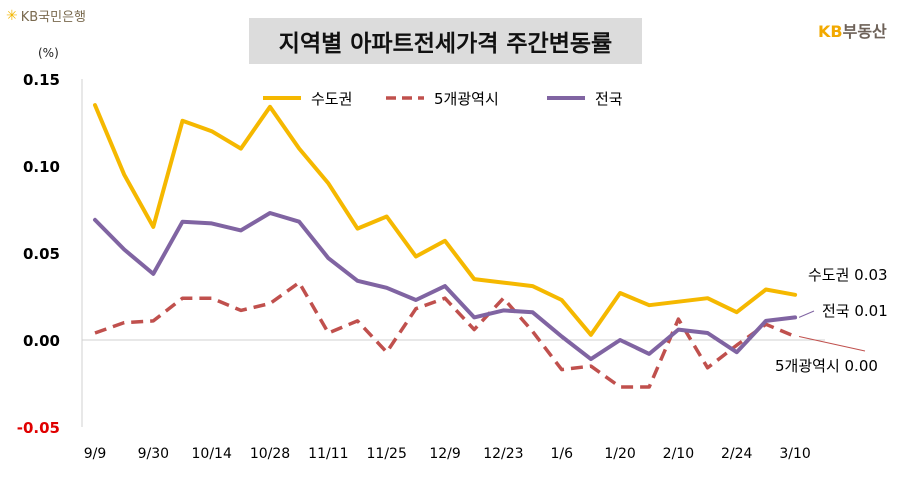 The image size is (911, 485). I want to click on legend-label-2: 전국, so click(609, 99).